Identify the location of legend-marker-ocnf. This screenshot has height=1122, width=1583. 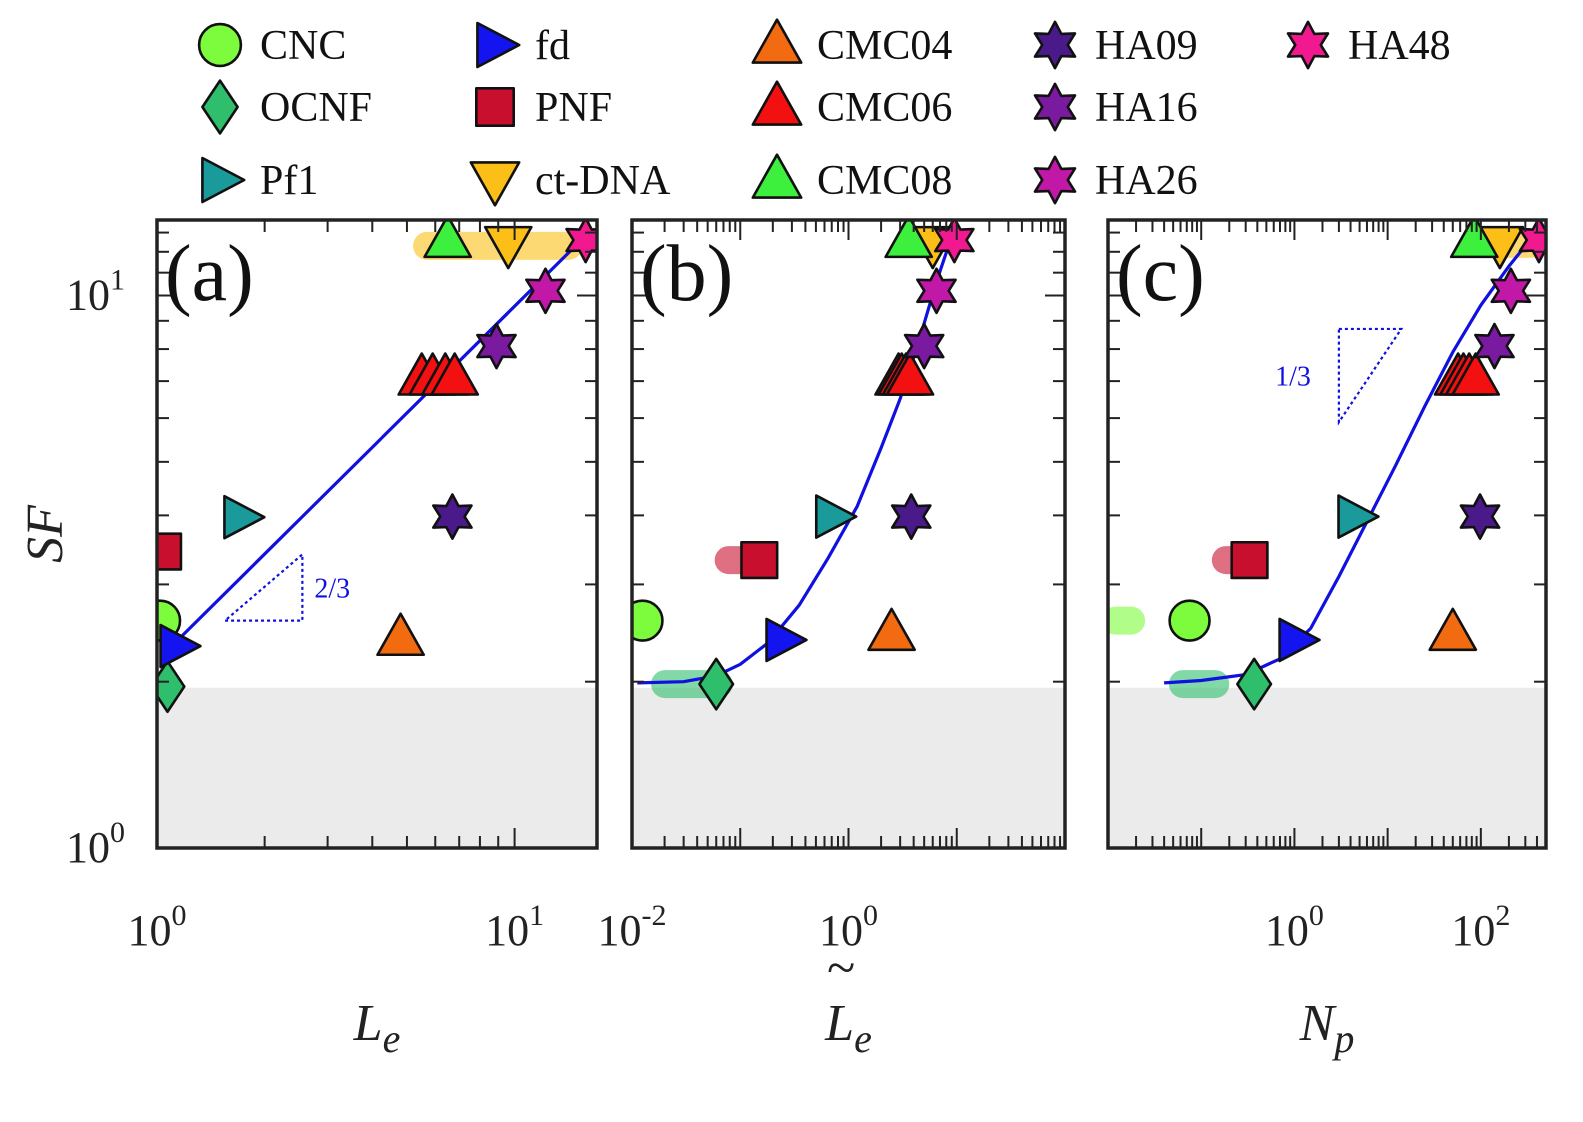
(220, 107).